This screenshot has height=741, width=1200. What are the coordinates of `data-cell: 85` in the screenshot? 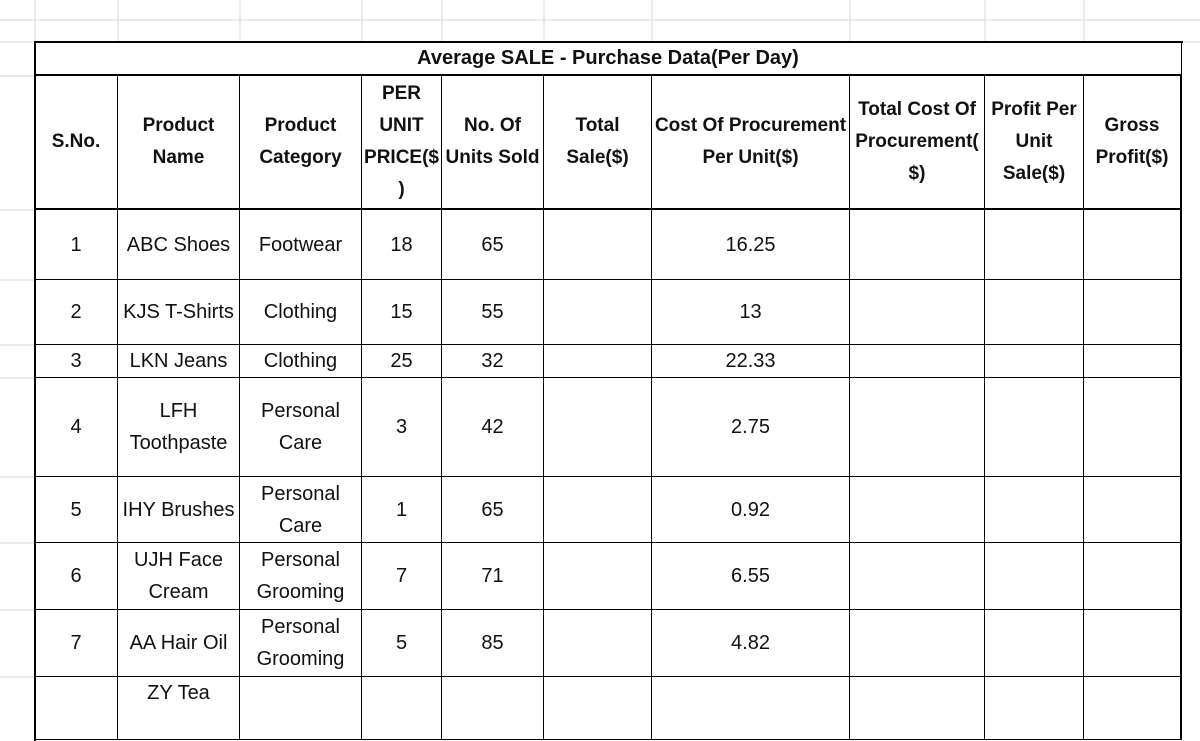 It's located at (493, 643).